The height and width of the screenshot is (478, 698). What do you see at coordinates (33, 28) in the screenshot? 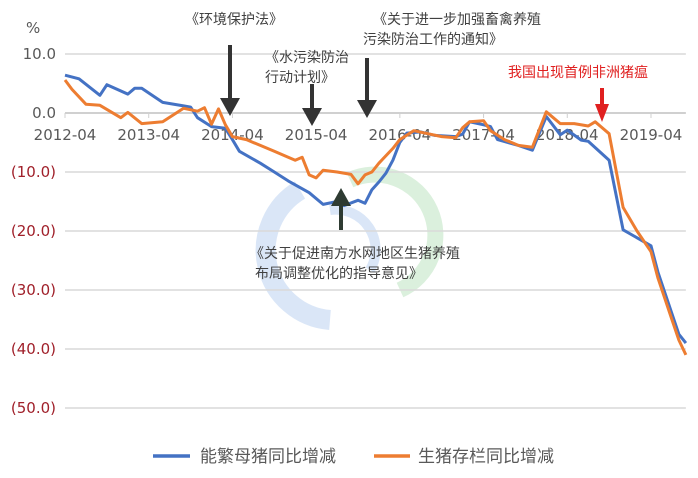
I see `y-axis-unit: %` at bounding box center [33, 28].